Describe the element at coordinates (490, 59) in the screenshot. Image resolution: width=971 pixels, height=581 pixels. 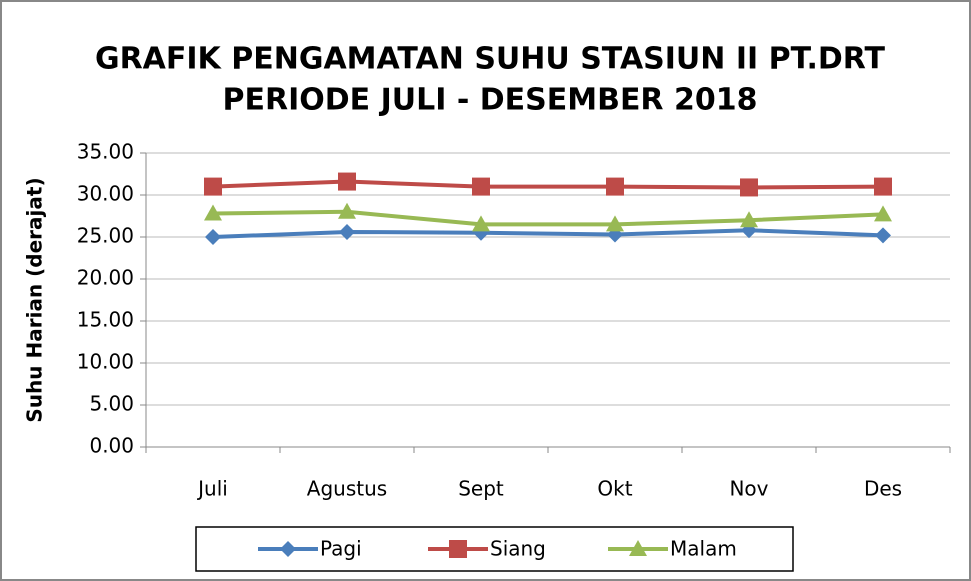
I see `chart-title: GRAFIK PENGAMATAN SUHU STASIUN II PT.DRT` at that location.